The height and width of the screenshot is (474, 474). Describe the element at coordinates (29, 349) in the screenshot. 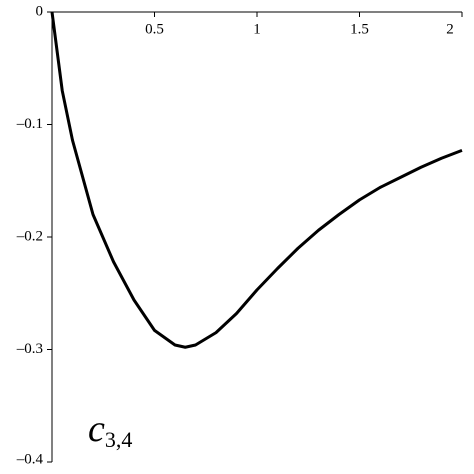

I see `y-tick-label: –0.3` at that location.